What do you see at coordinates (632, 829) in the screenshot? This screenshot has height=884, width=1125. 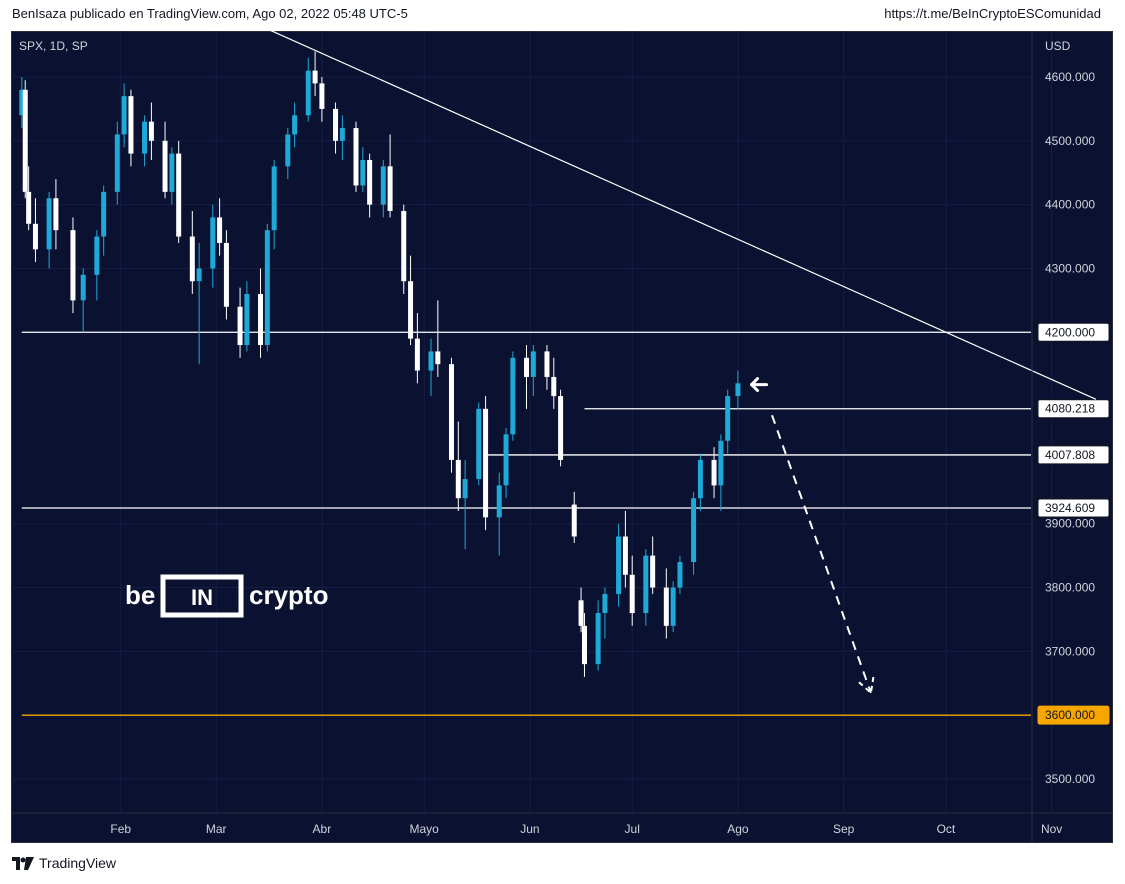 I see `x-tick-label: Jul` at bounding box center [632, 829].